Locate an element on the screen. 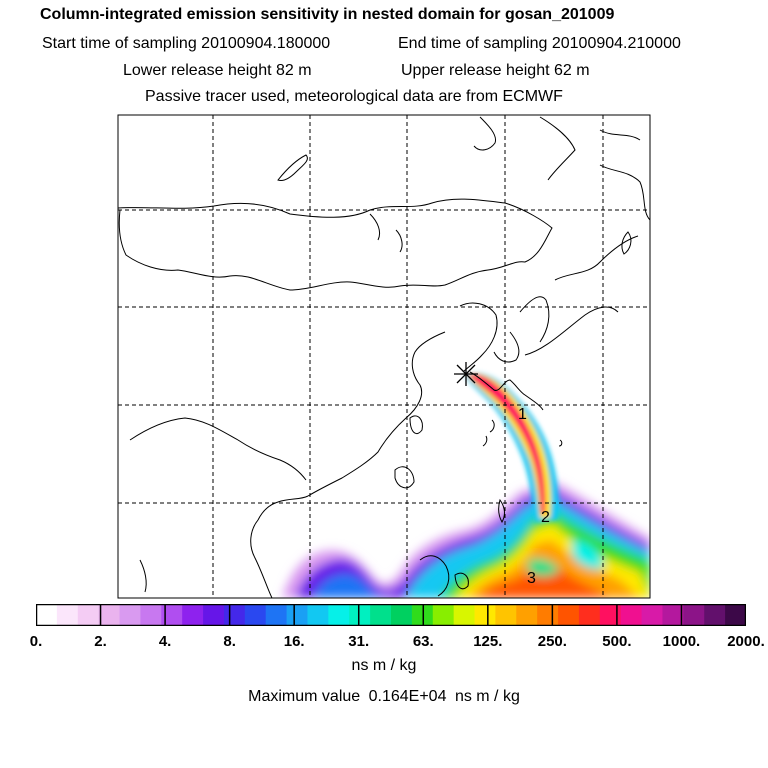  colorbar-tick-label: 500. is located at coordinates (617, 641).